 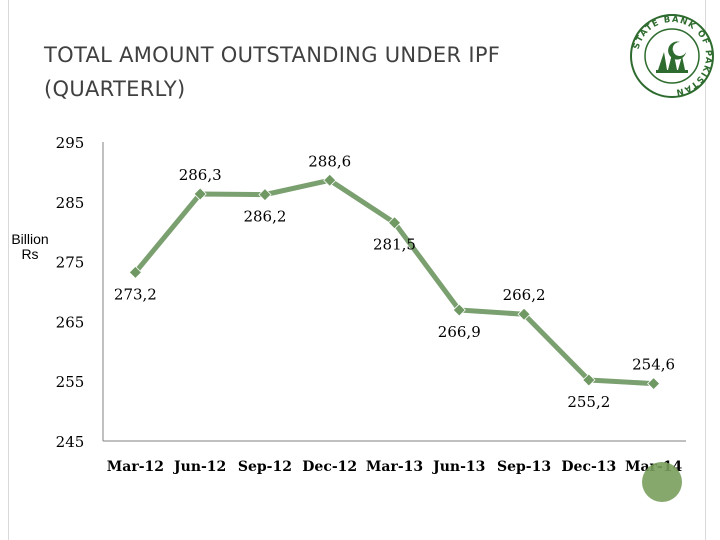 I want to click on data-label: 254,6, so click(x=653, y=365).